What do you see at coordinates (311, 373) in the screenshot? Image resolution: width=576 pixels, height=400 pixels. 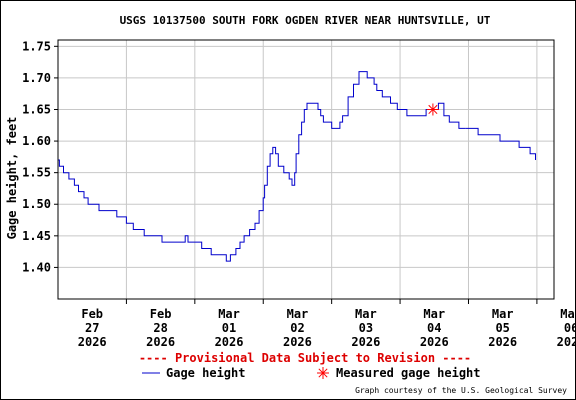 I see `legend: Gage height Measured gage height` at bounding box center [311, 373].